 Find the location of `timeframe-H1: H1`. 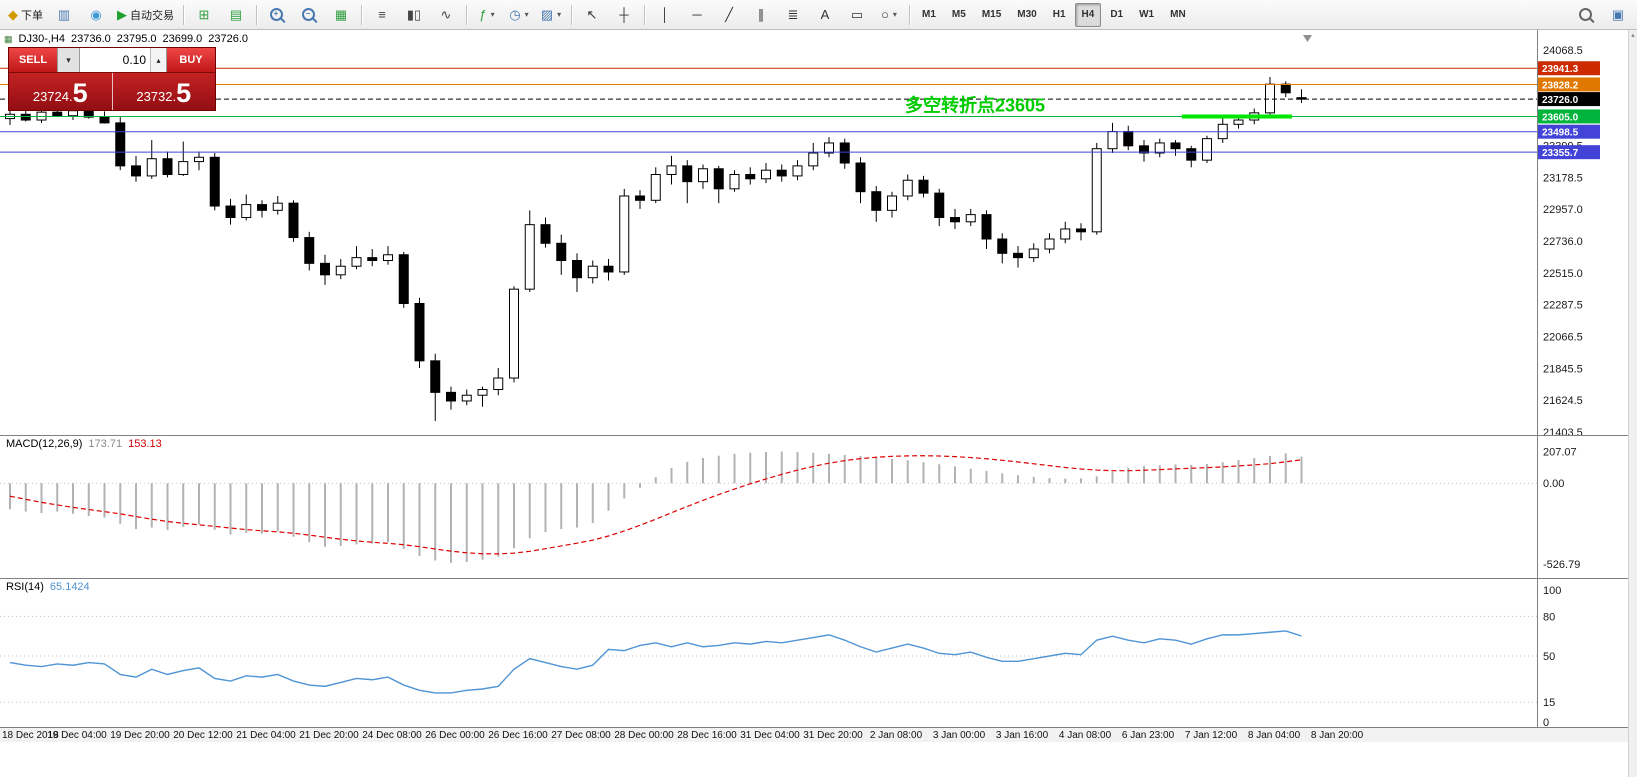

timeframe-H1: H1 is located at coordinates (1059, 14).